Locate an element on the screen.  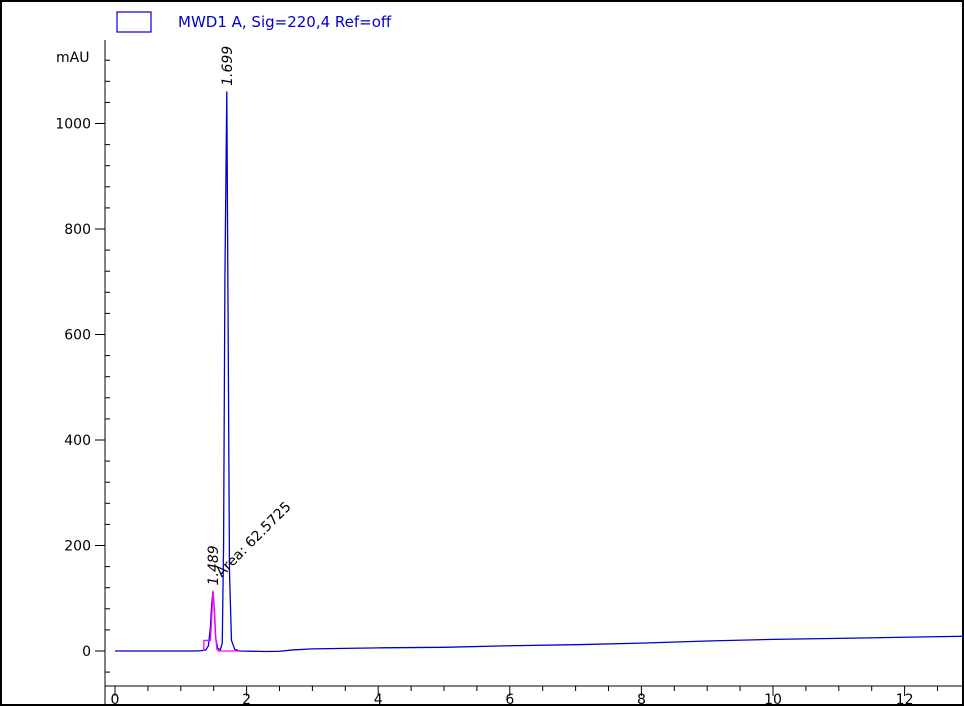
y-tick-label: 0 is located at coordinates (86, 652).